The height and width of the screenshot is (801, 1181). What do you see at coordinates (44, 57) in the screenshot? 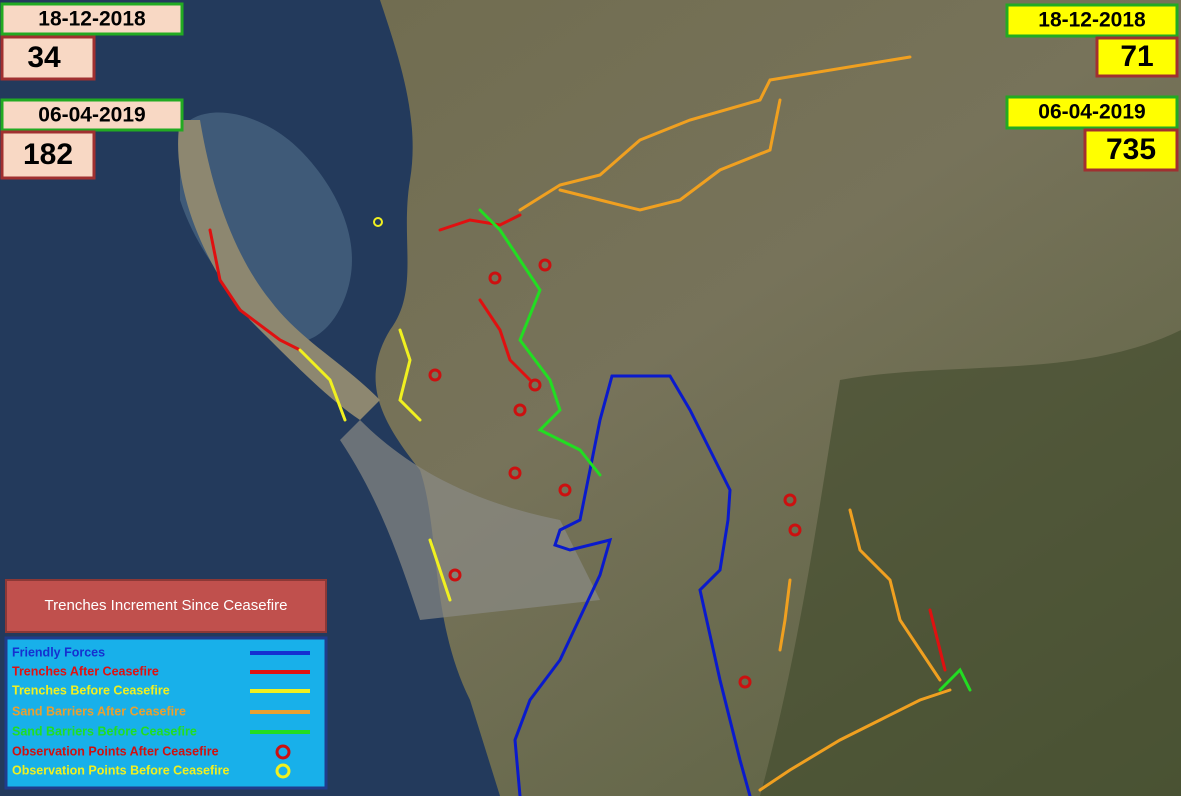
I see `count: 34` at bounding box center [44, 57].